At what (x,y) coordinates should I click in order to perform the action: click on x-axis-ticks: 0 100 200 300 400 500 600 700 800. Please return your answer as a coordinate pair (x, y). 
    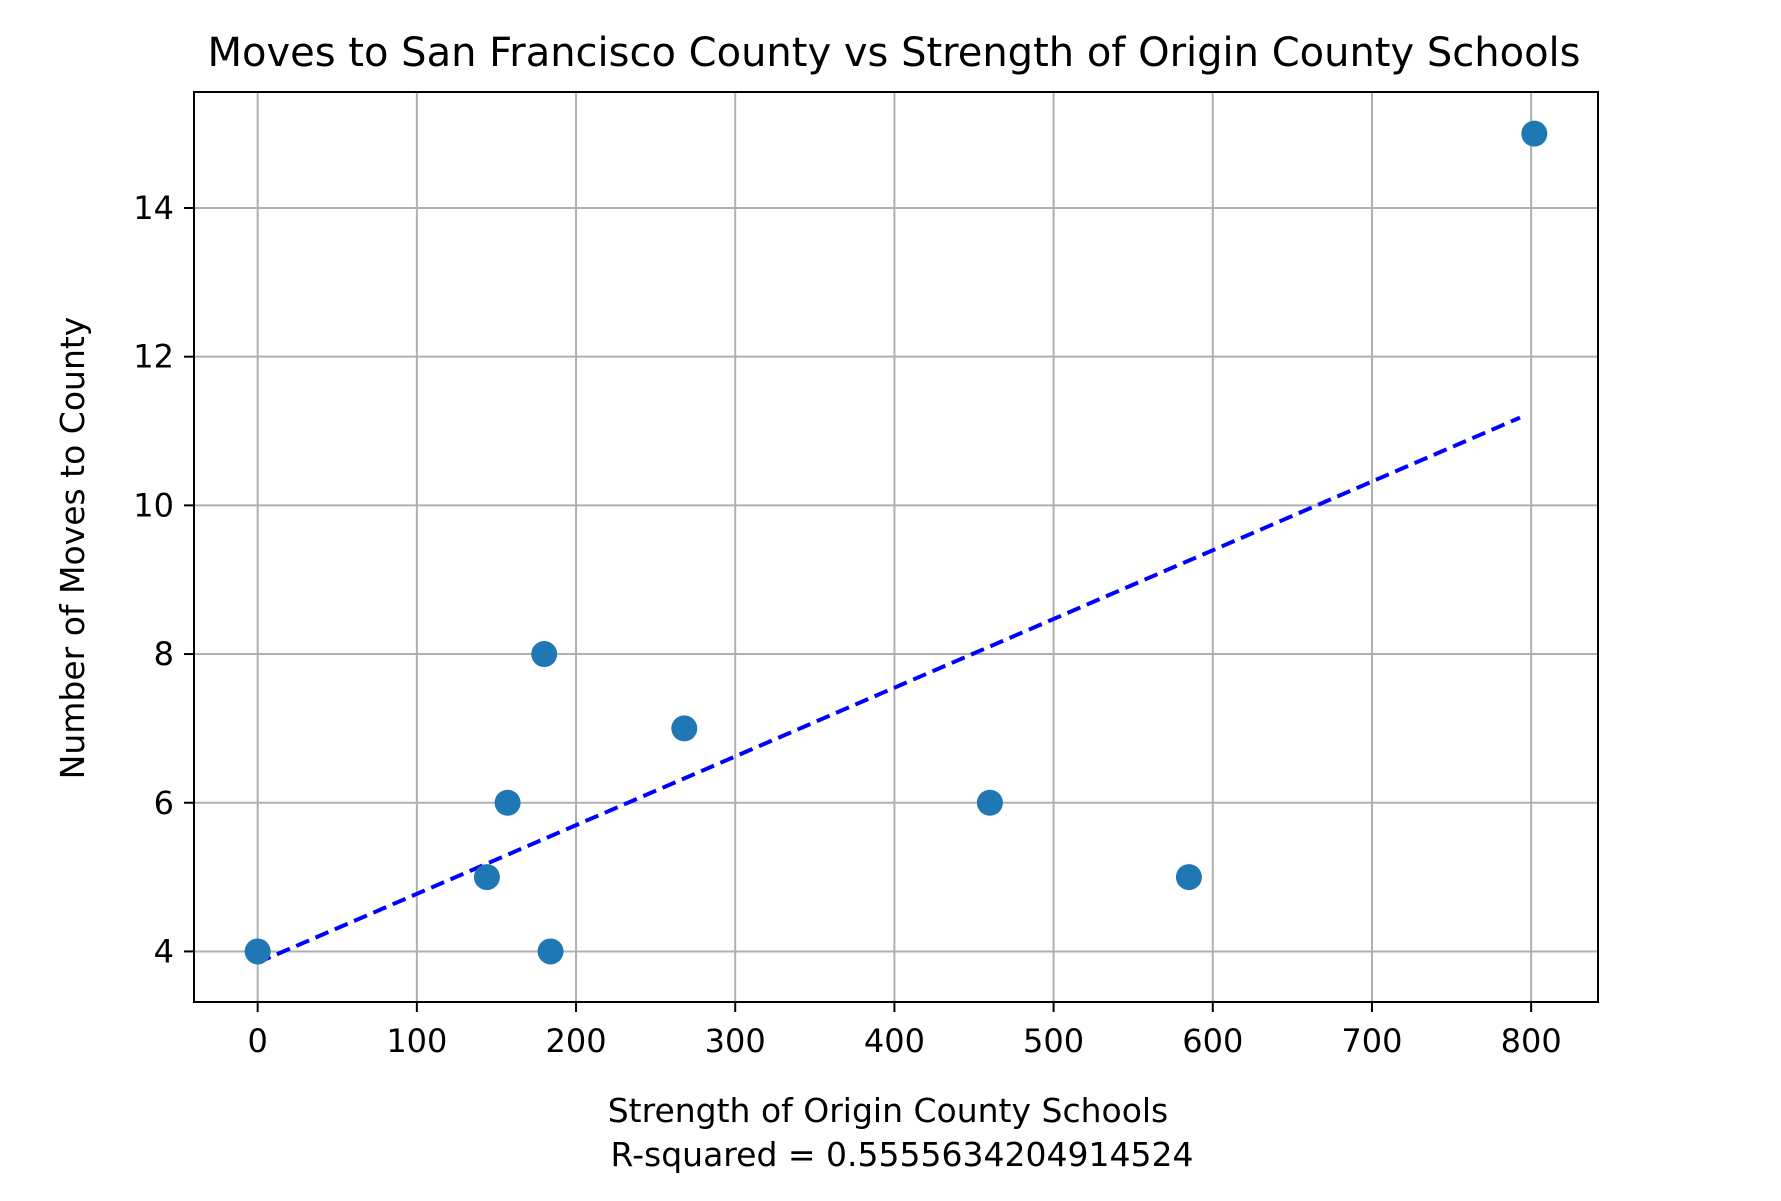
    Looking at the image, I should click on (904, 1031).